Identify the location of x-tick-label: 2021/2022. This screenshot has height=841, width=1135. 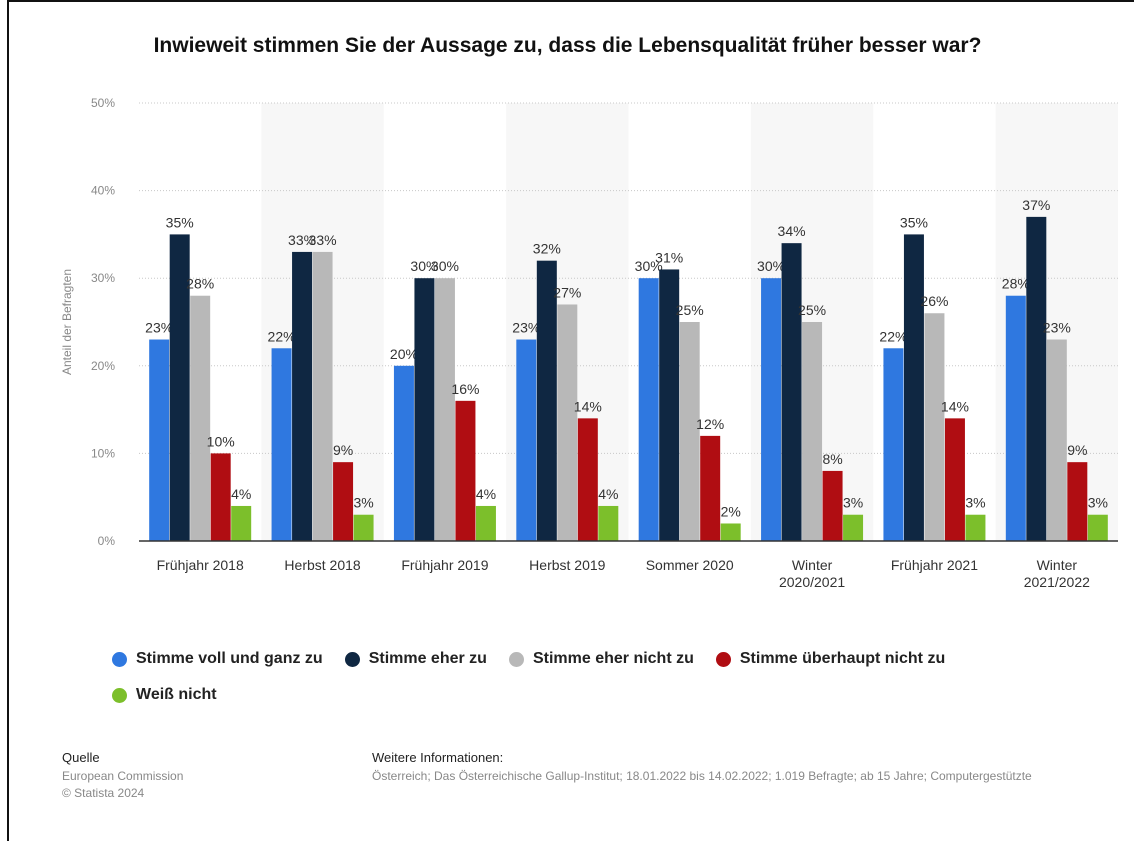
(1057, 582).